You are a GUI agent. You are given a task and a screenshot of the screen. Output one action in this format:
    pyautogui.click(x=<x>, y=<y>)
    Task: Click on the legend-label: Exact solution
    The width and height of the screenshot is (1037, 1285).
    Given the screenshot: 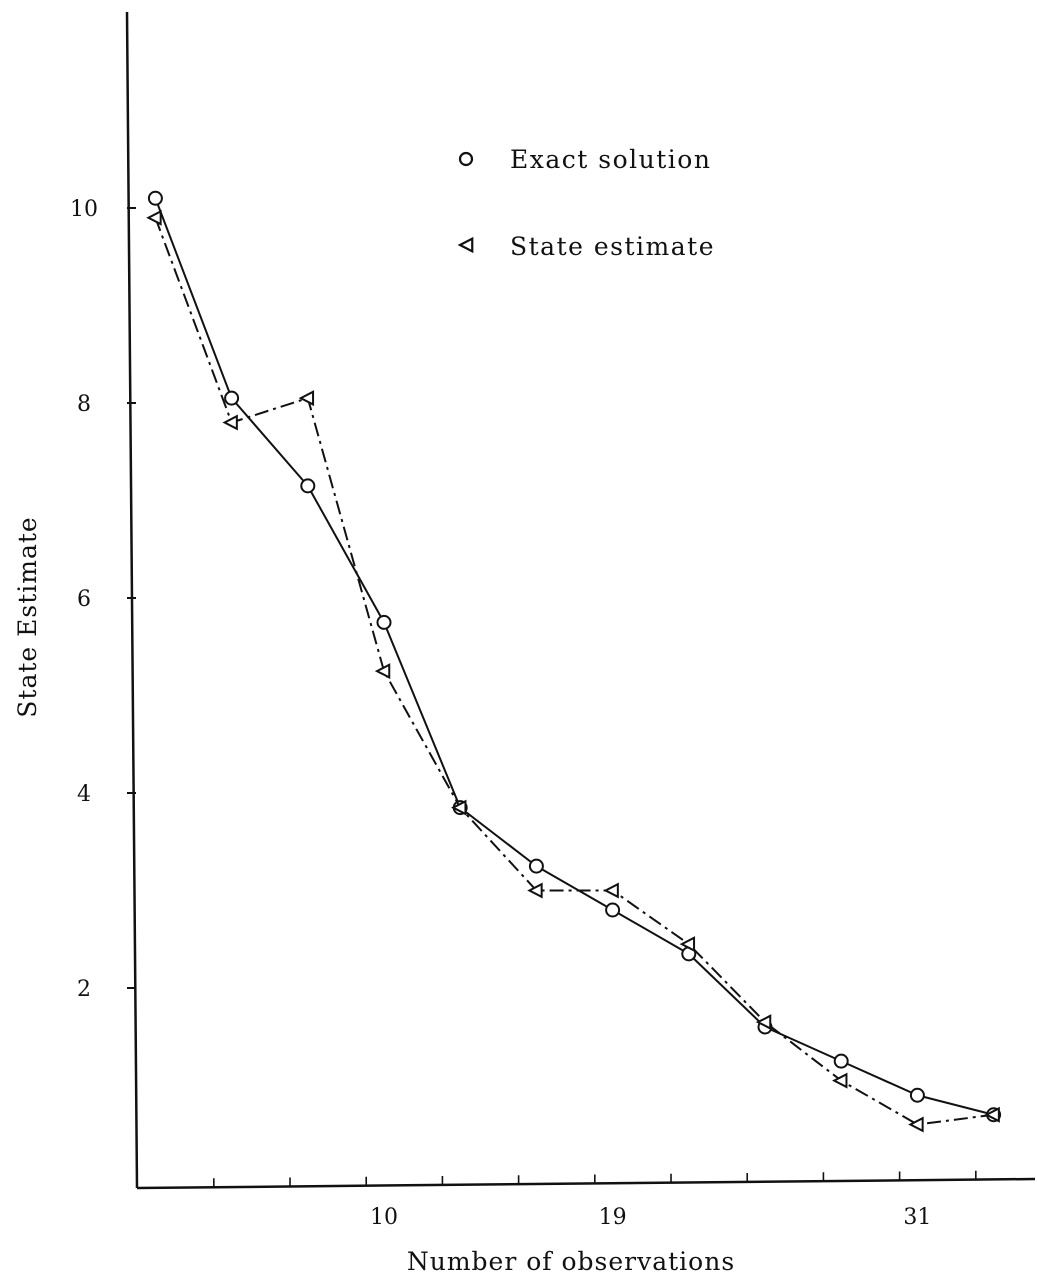 What is the action you would take?
    pyautogui.click(x=610, y=159)
    